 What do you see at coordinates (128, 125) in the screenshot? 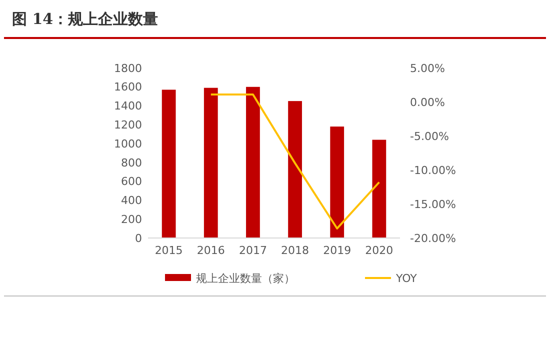
I see `y-tick-label: 1200` at bounding box center [128, 125].